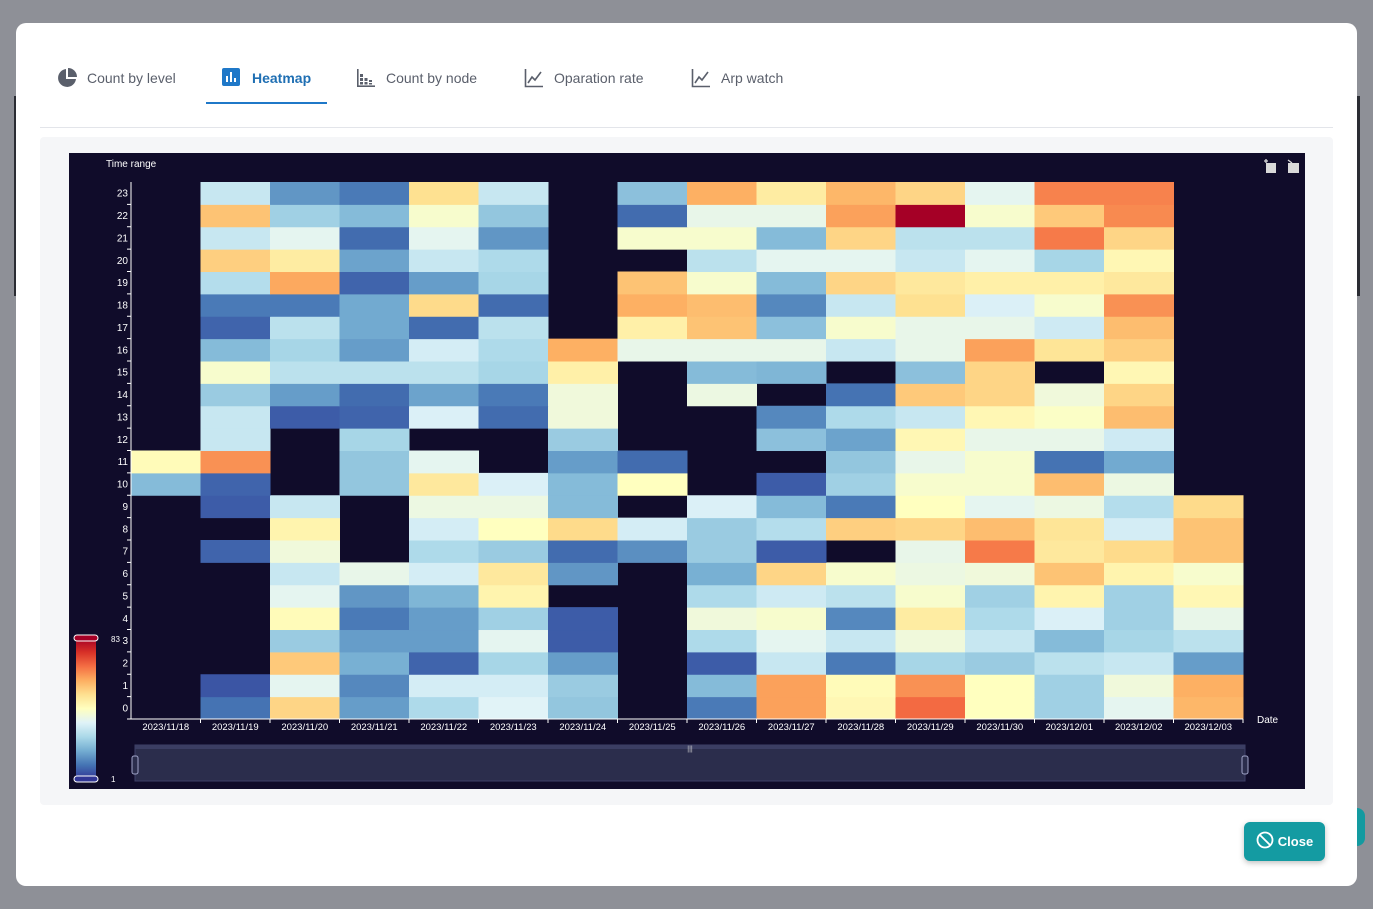 This screenshot has width=1373, height=909. What do you see at coordinates (737, 78) in the screenshot?
I see `tab-arp-watch: Arp watch` at bounding box center [737, 78].